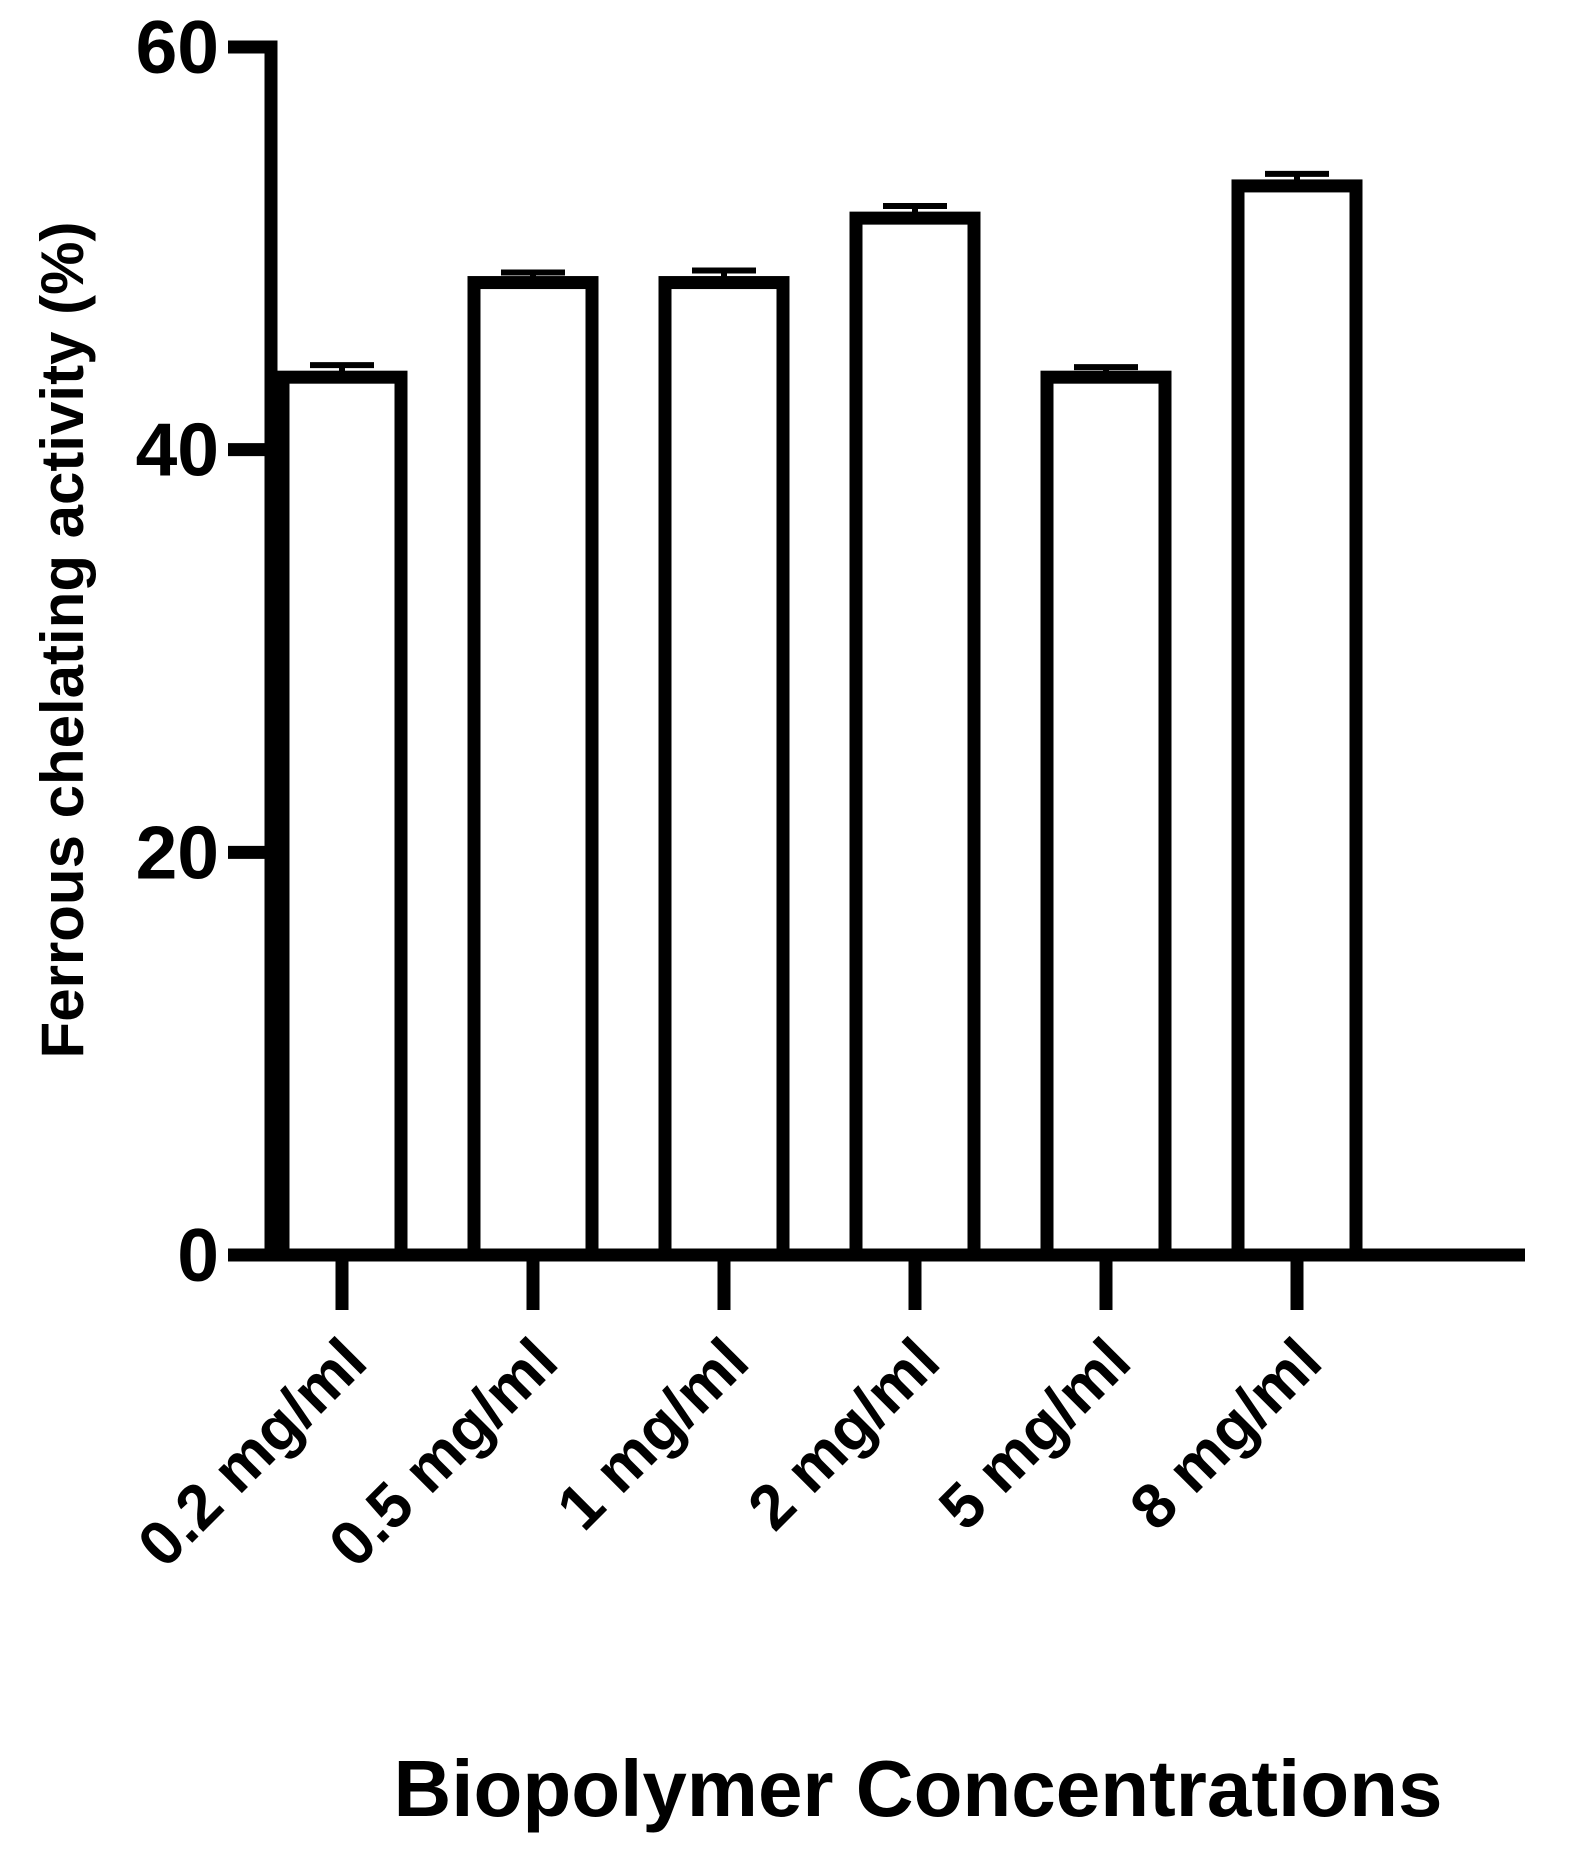 The width and height of the screenshot is (1578, 1857). Describe the element at coordinates (917, 1788) in the screenshot. I see `x-axis-title: Biopolymer Concentrations` at that location.